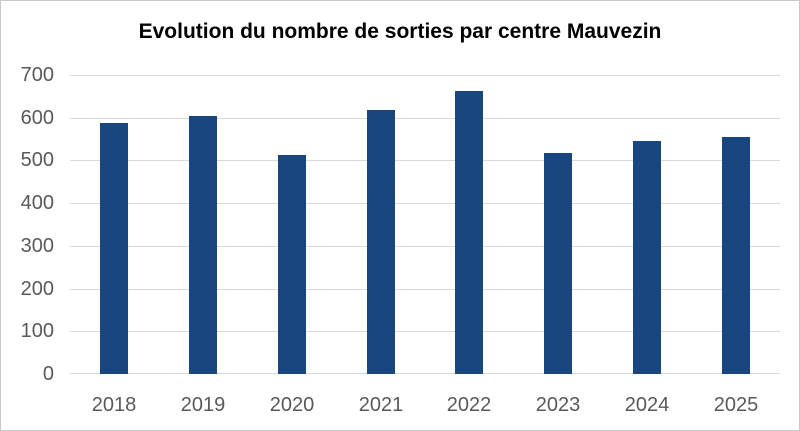 The image size is (800, 431). I want to click on x-tick-label-2020: 2020, so click(292, 405).